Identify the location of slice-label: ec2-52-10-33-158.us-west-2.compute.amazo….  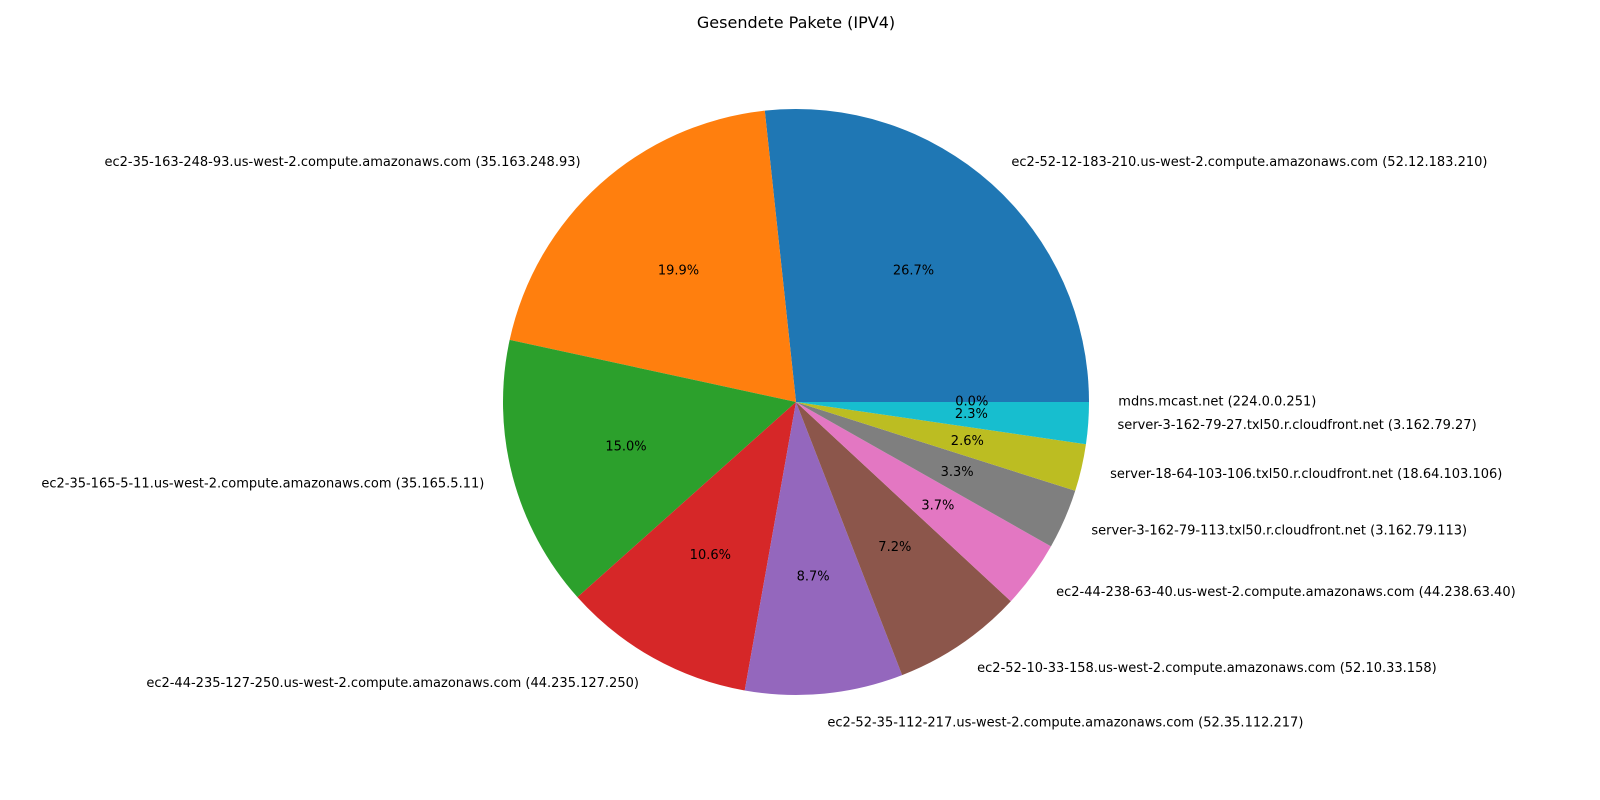
(1207, 668).